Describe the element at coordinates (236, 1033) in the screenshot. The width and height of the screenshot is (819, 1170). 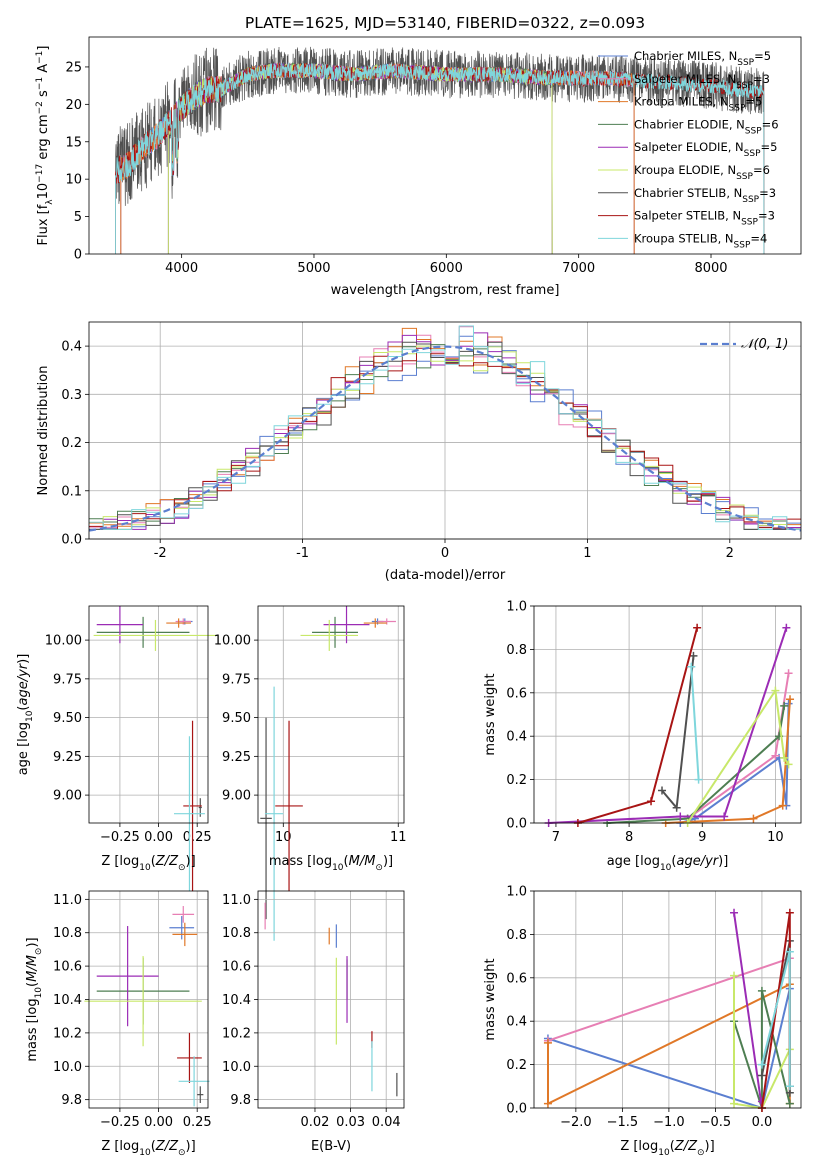
I see `y-tick-label: 10.2` at that location.